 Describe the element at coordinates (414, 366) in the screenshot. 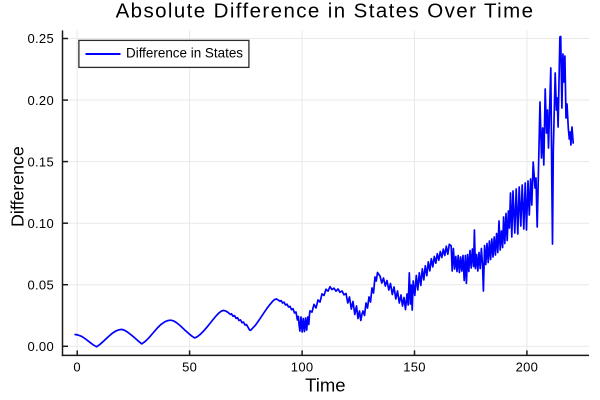

I see `svg-text: 150` at that location.